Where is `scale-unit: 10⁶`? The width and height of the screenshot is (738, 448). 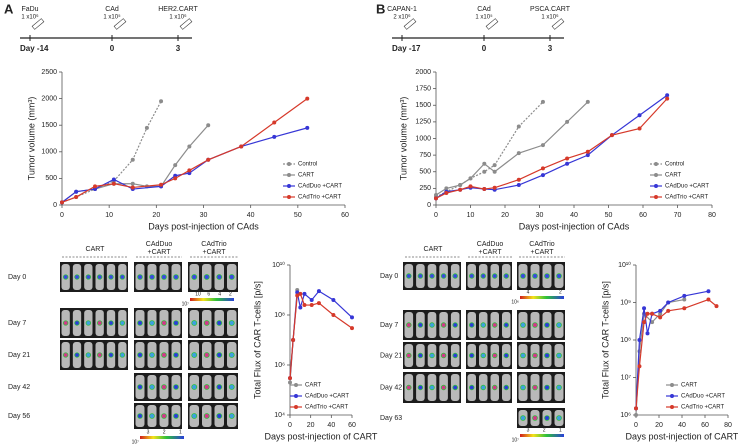 scale-unit: 10⁶ is located at coordinates (515, 302).